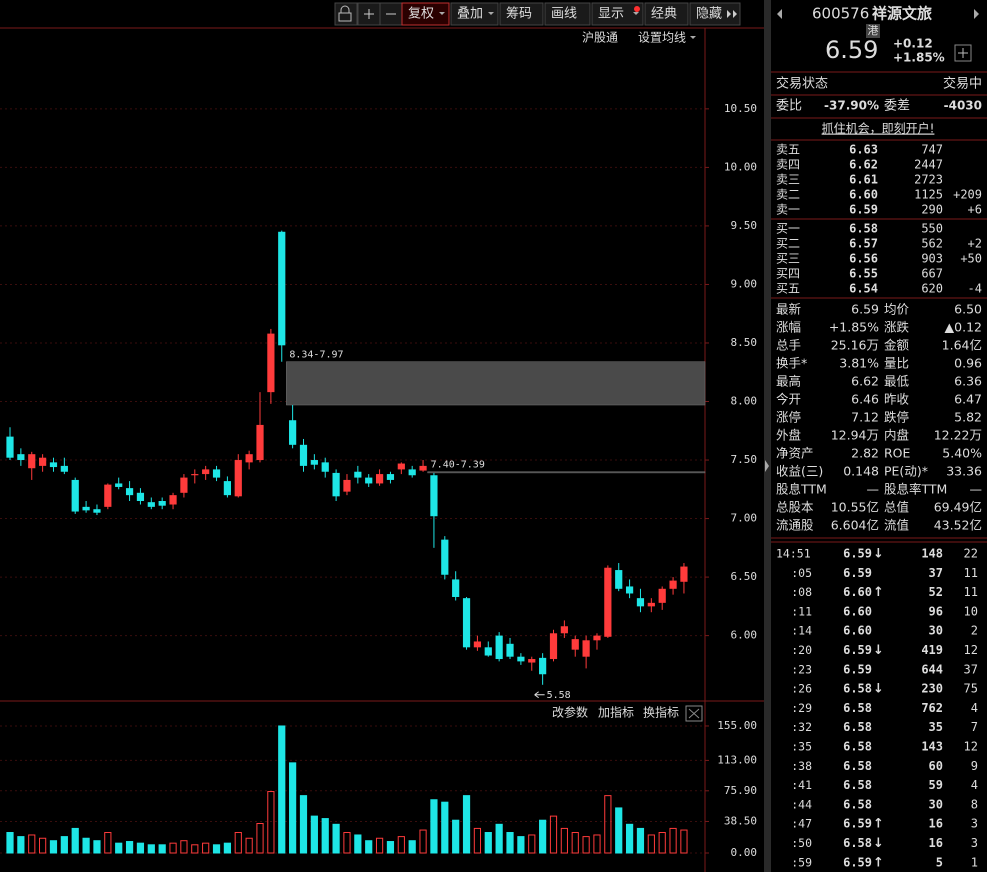 This screenshot has width=987, height=872. I want to click on stat-value: +1.85%, so click(854, 327).